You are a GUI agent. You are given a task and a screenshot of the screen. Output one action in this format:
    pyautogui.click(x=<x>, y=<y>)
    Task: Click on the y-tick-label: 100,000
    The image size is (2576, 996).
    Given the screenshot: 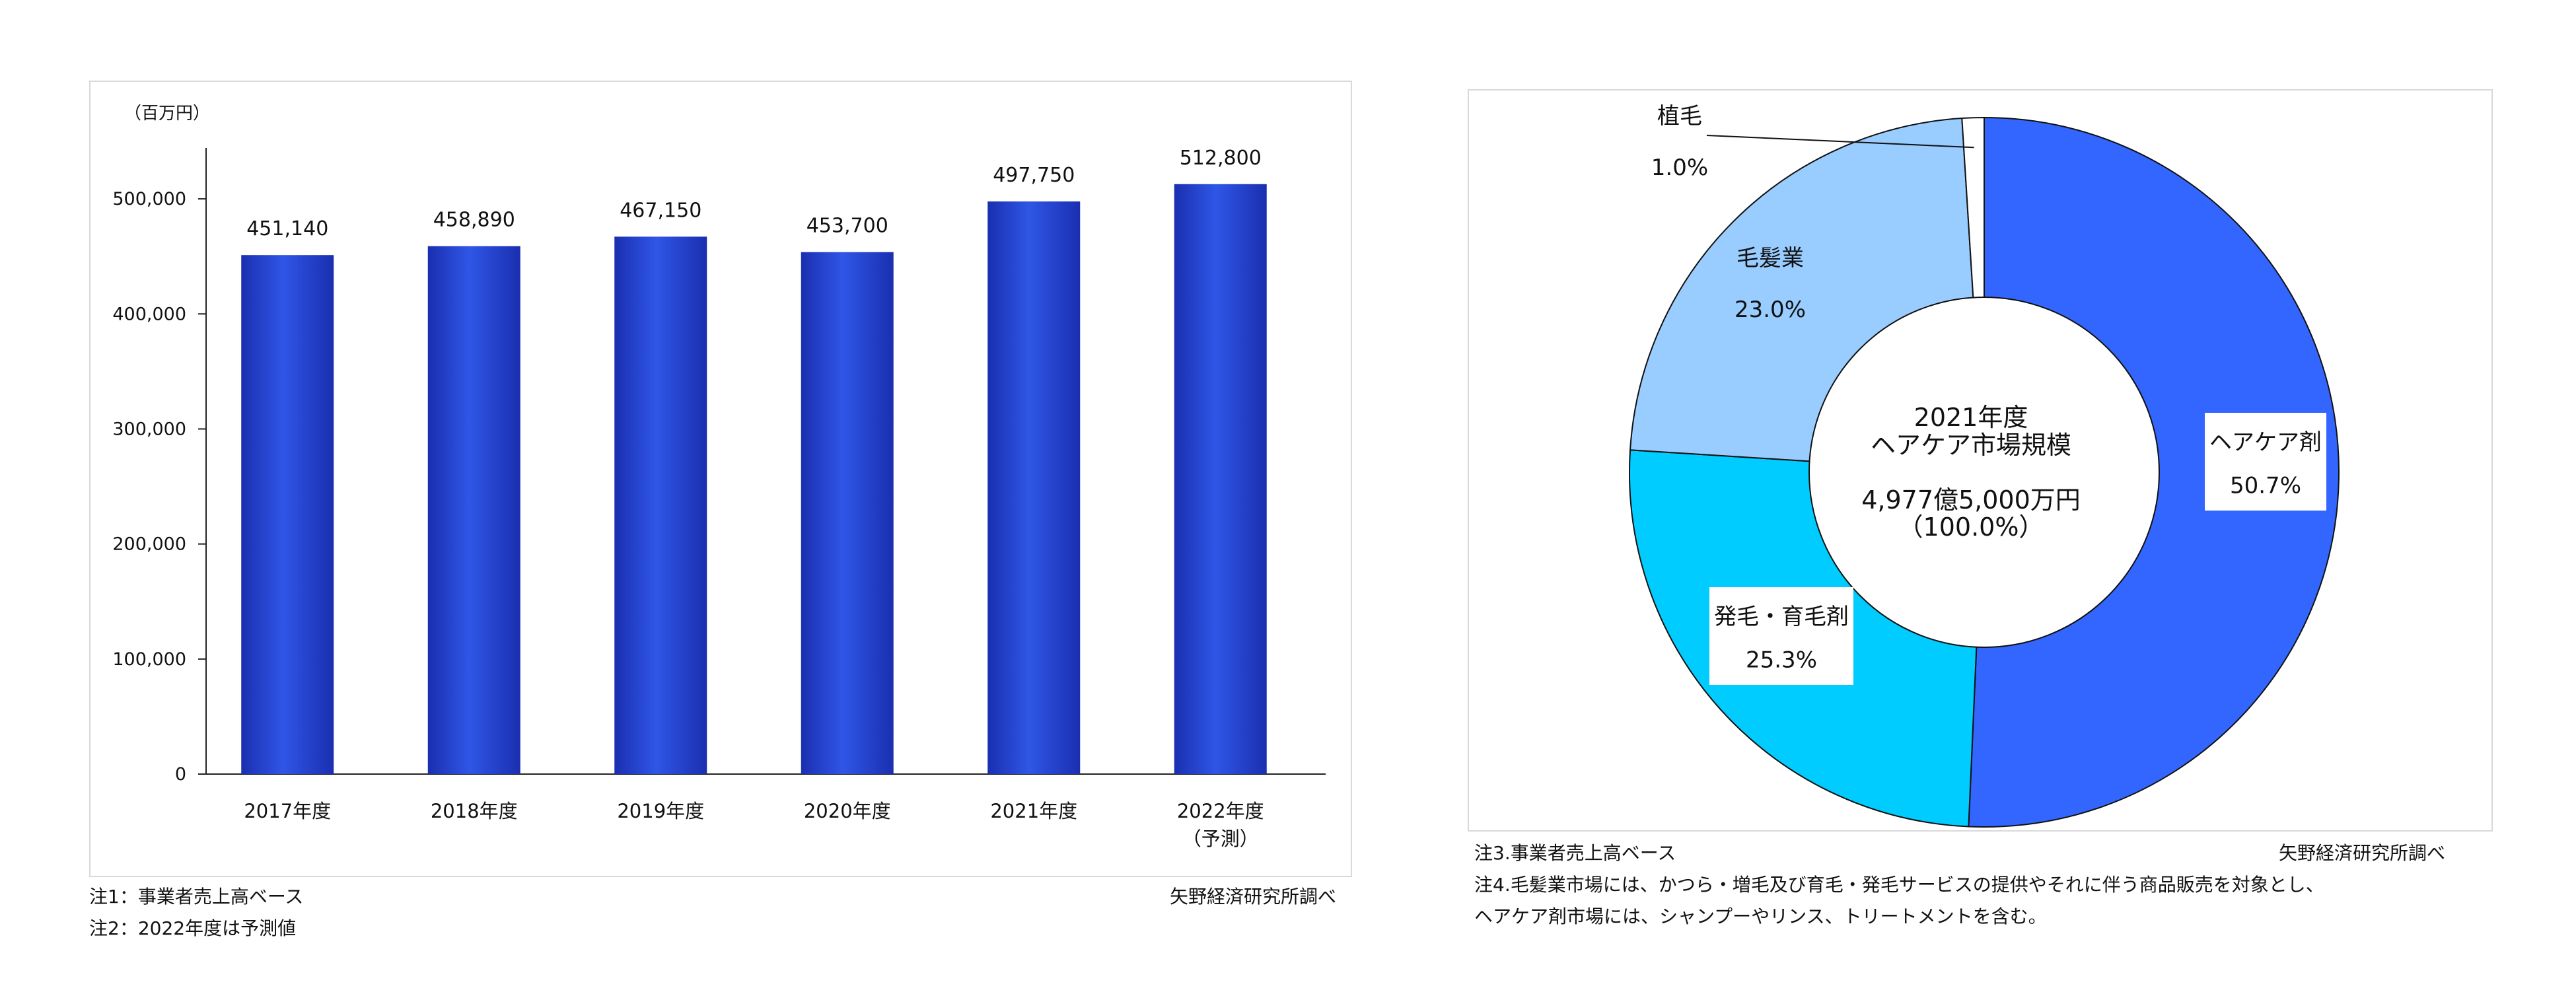 What is the action you would take?
    pyautogui.click(x=149, y=659)
    